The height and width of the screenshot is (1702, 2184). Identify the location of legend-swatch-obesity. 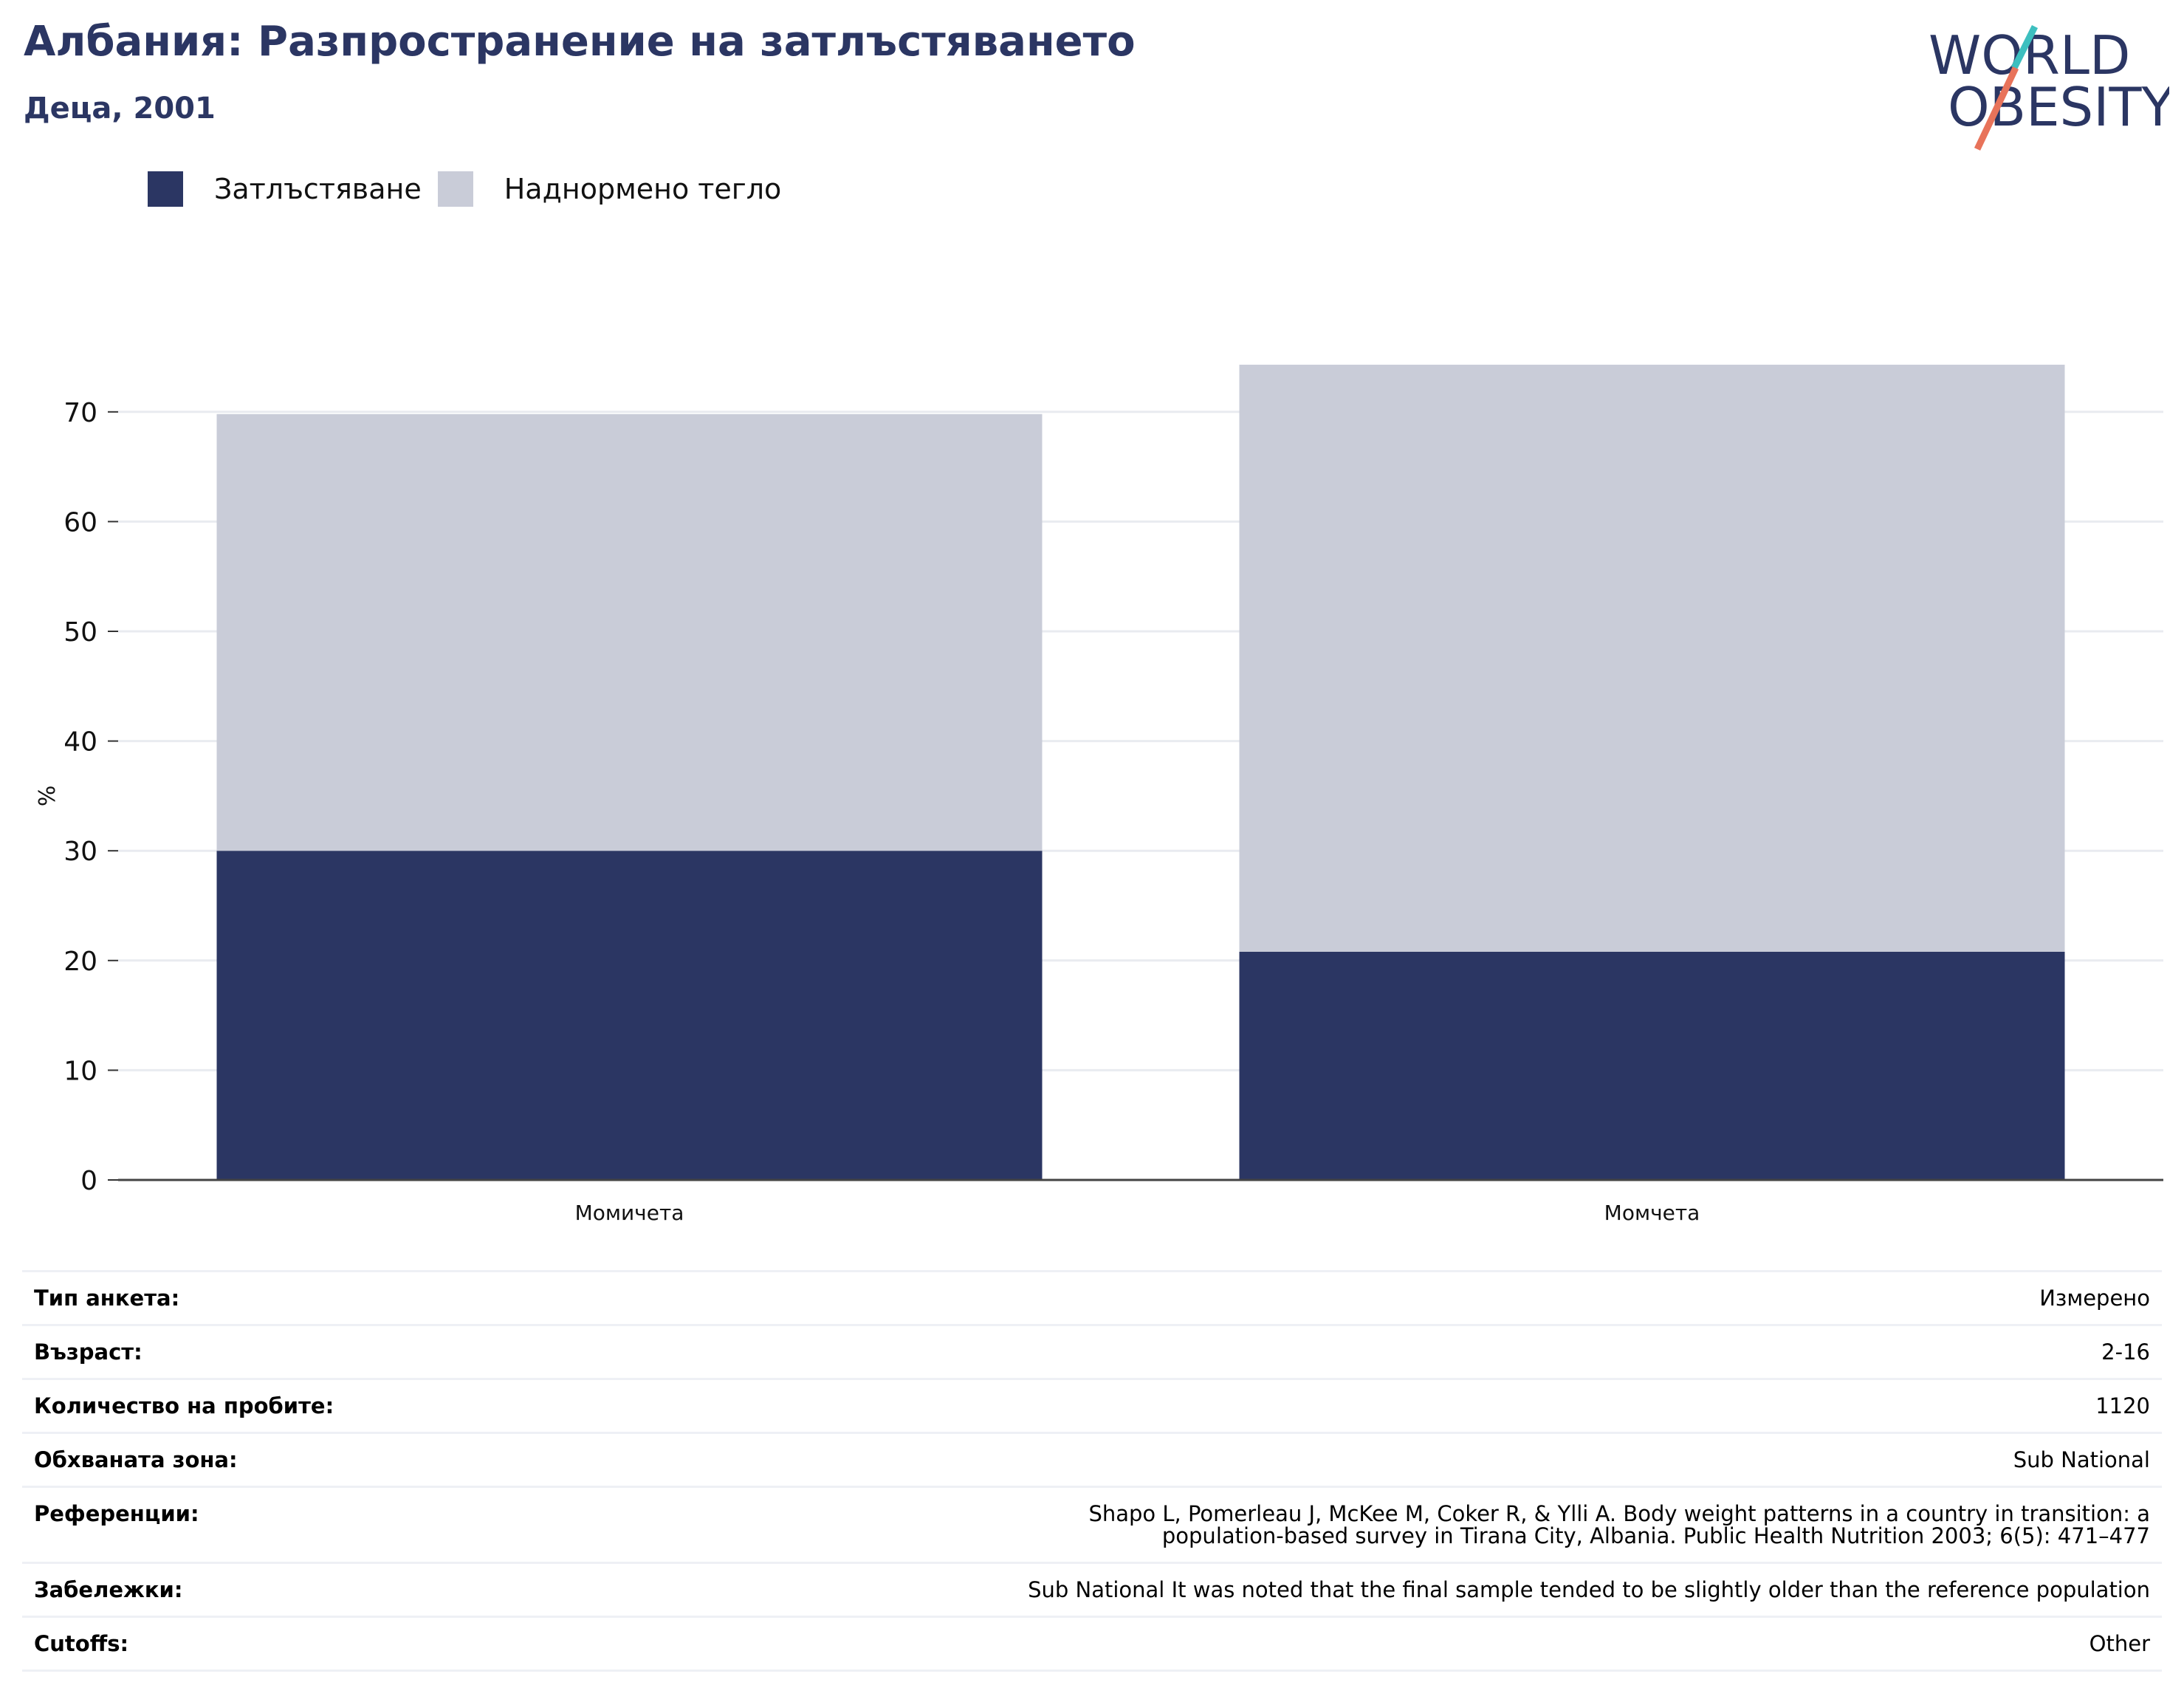
(165, 189).